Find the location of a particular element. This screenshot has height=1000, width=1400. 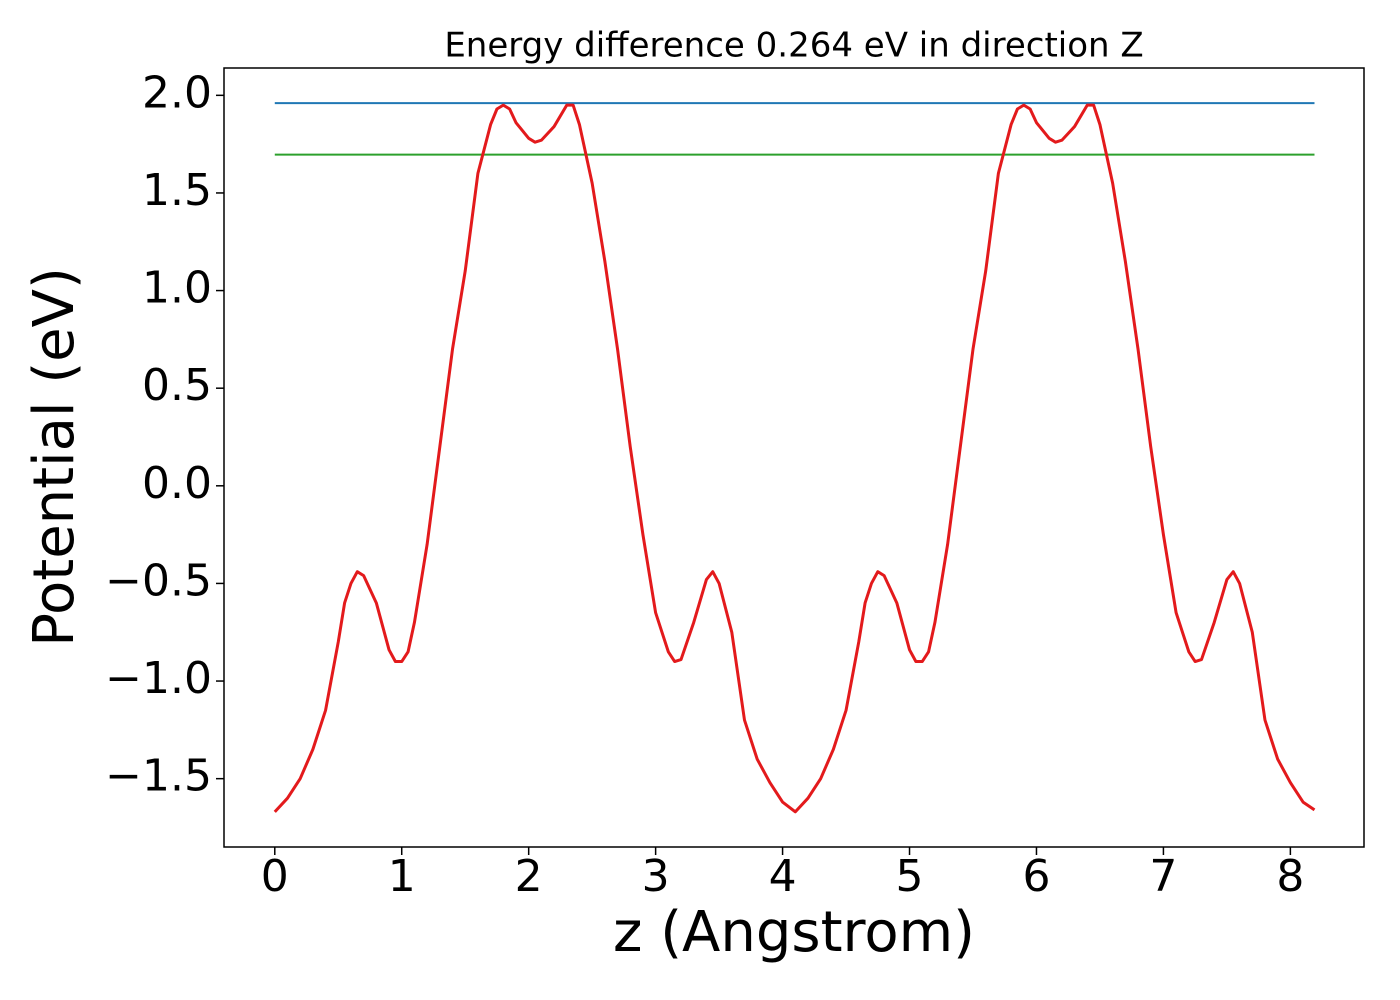

x-tick-label: 4 is located at coordinates (783, 876).